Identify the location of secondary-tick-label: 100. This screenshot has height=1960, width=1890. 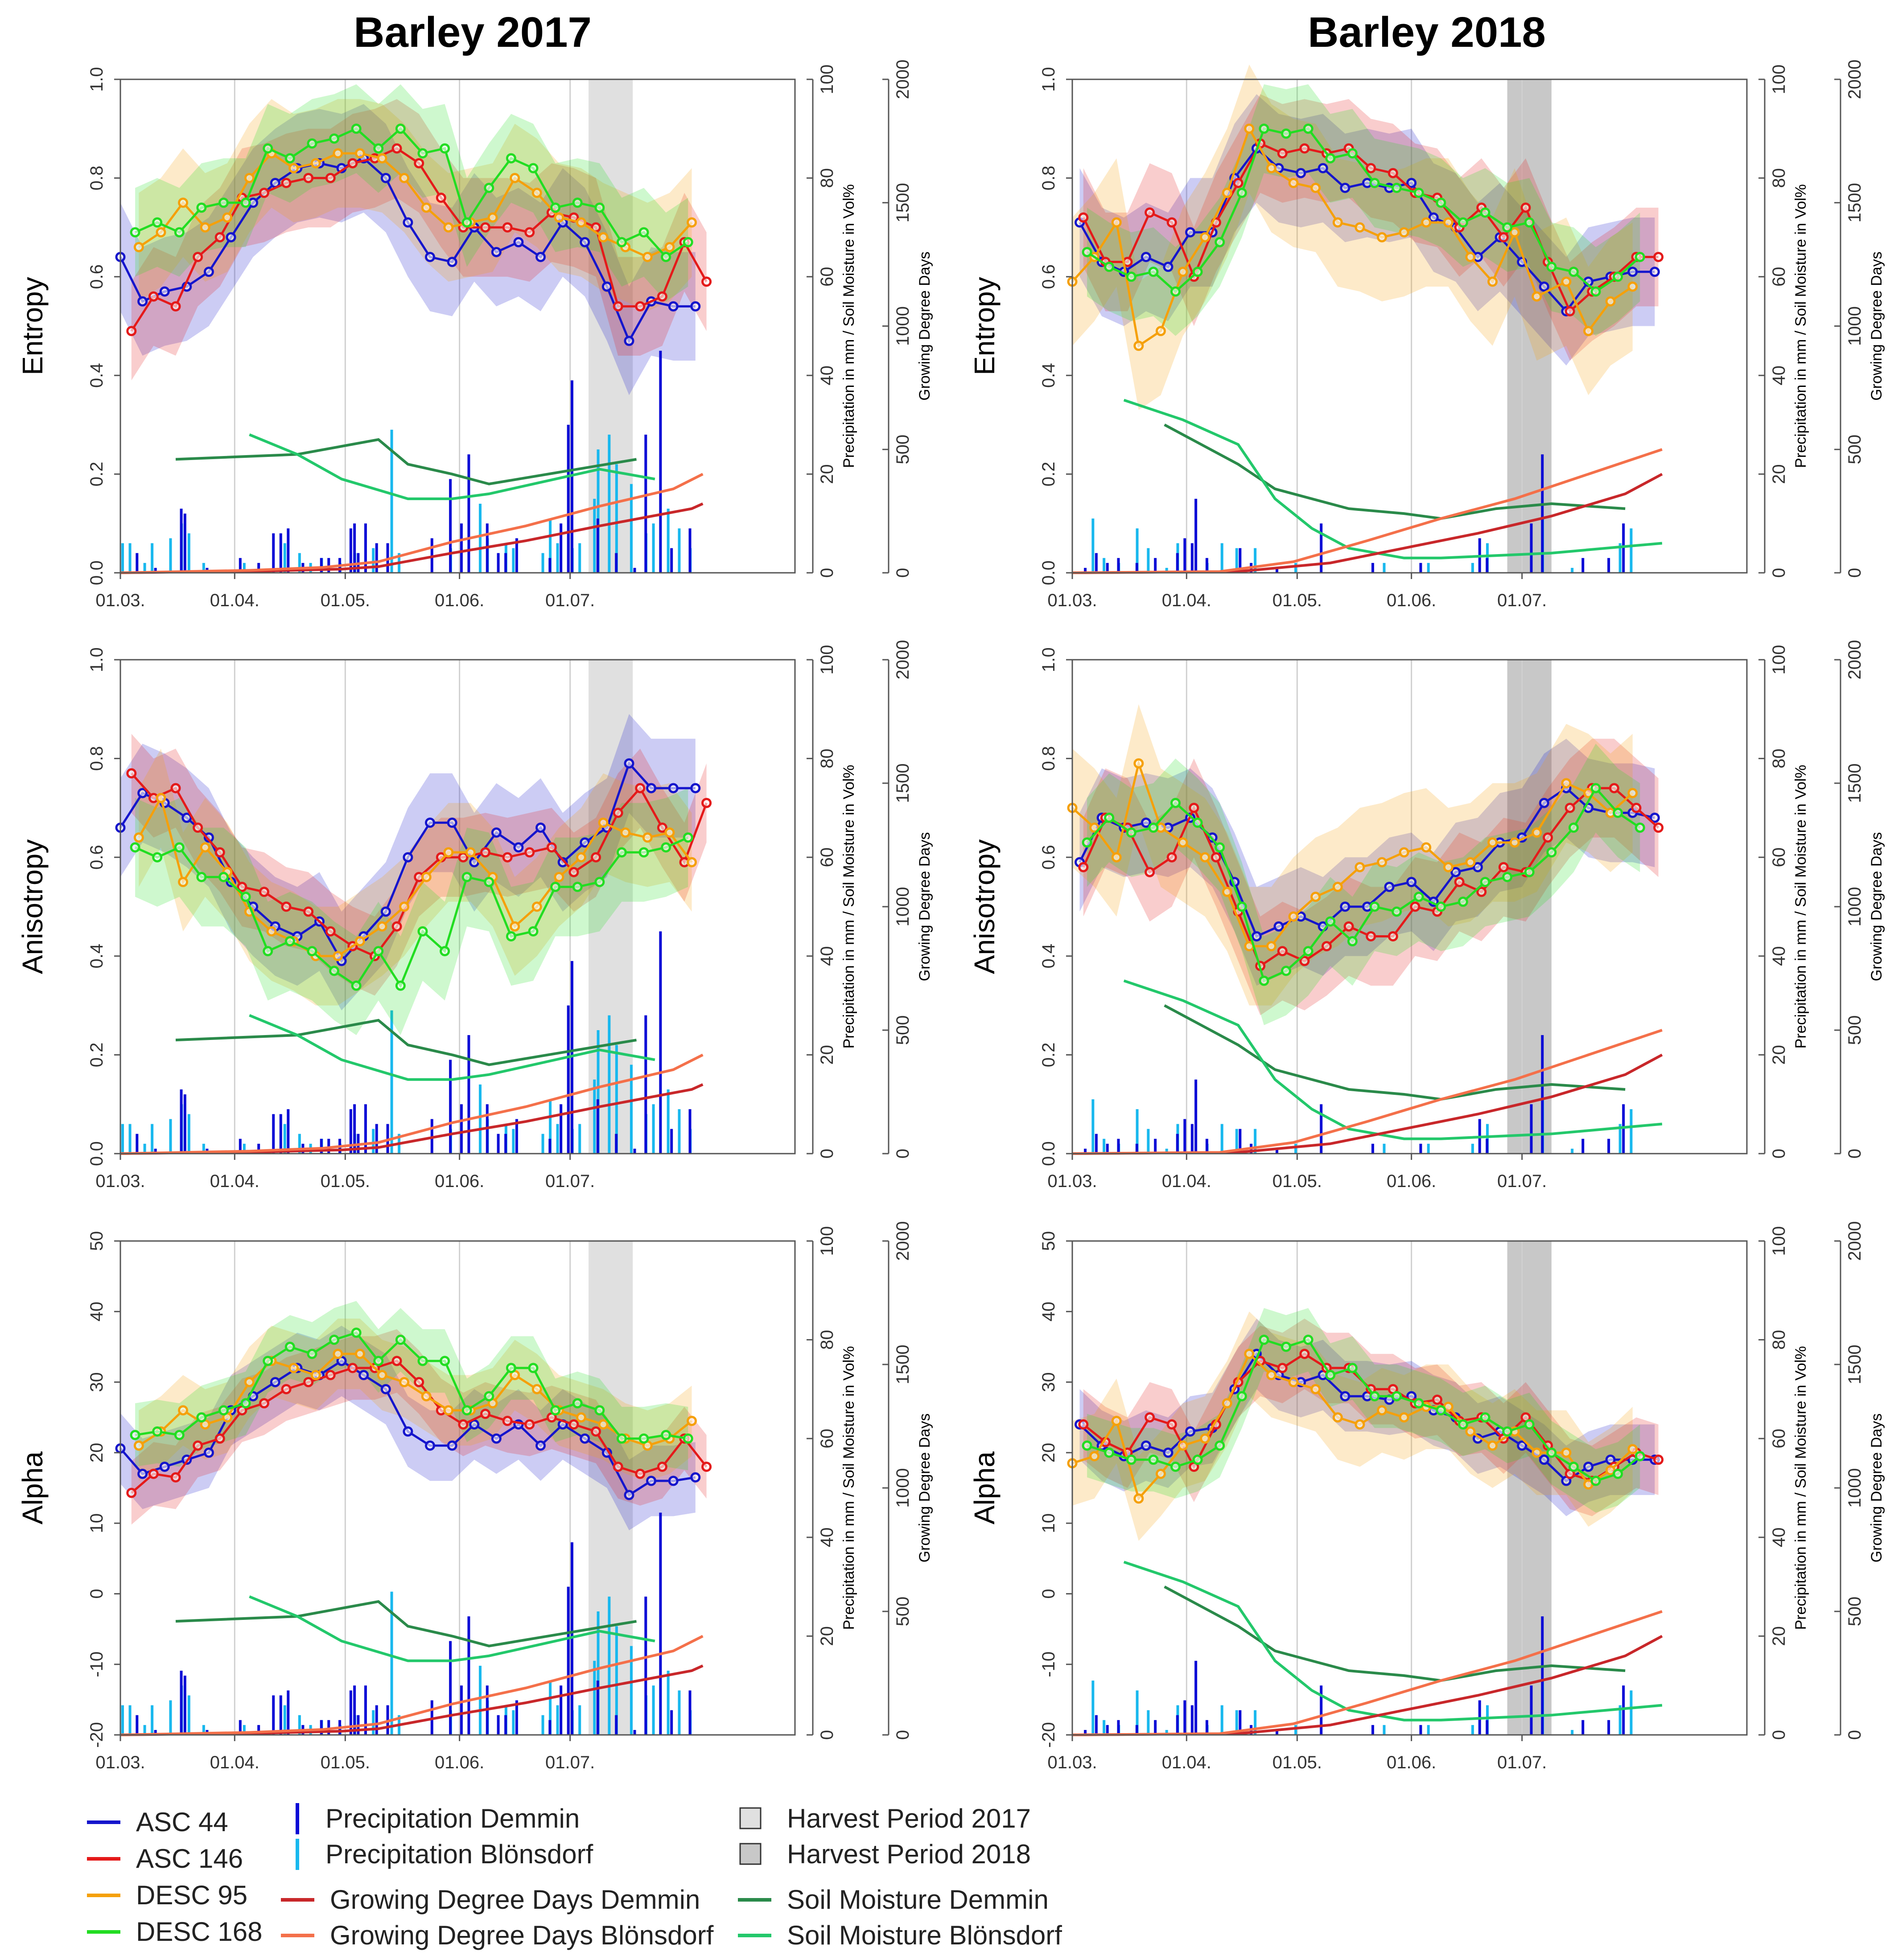
(1779, 80).